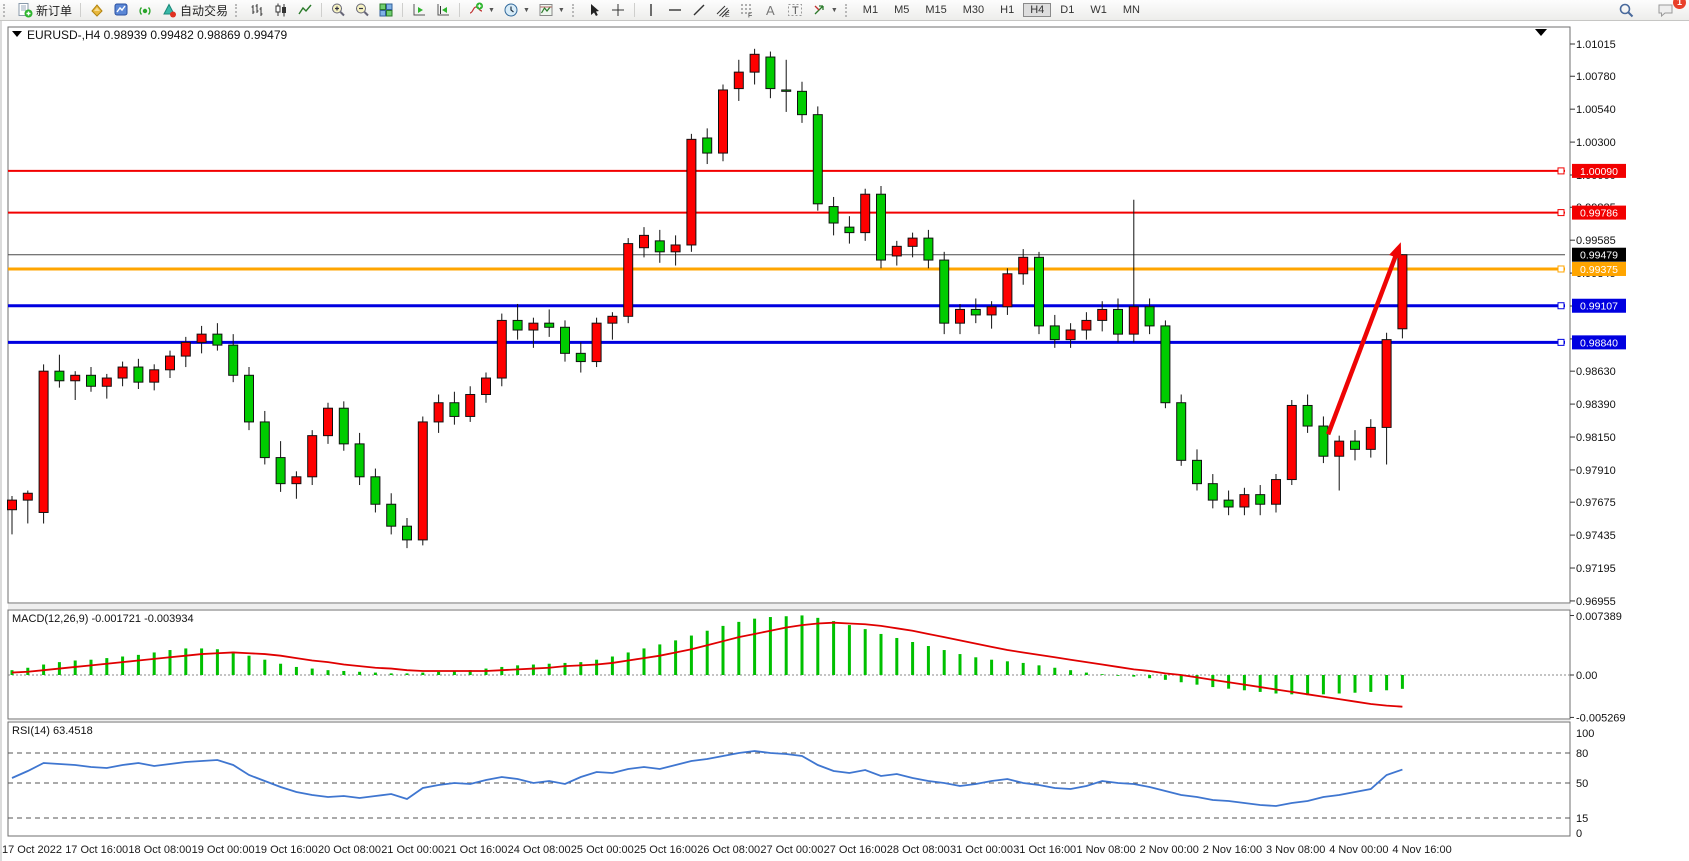 The image size is (1689, 861). I want to click on macd-tick-label: 0.007389, so click(1599, 617).